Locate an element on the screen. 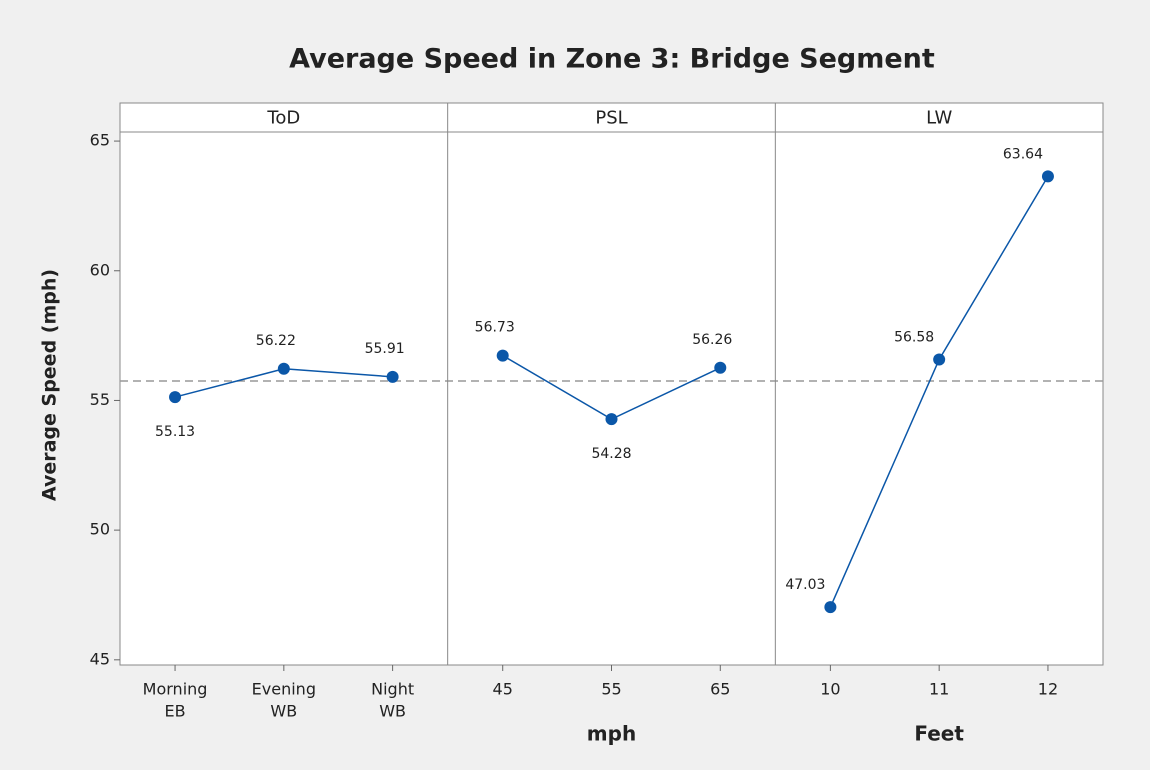  x-tick-label: 65 is located at coordinates (720, 689).